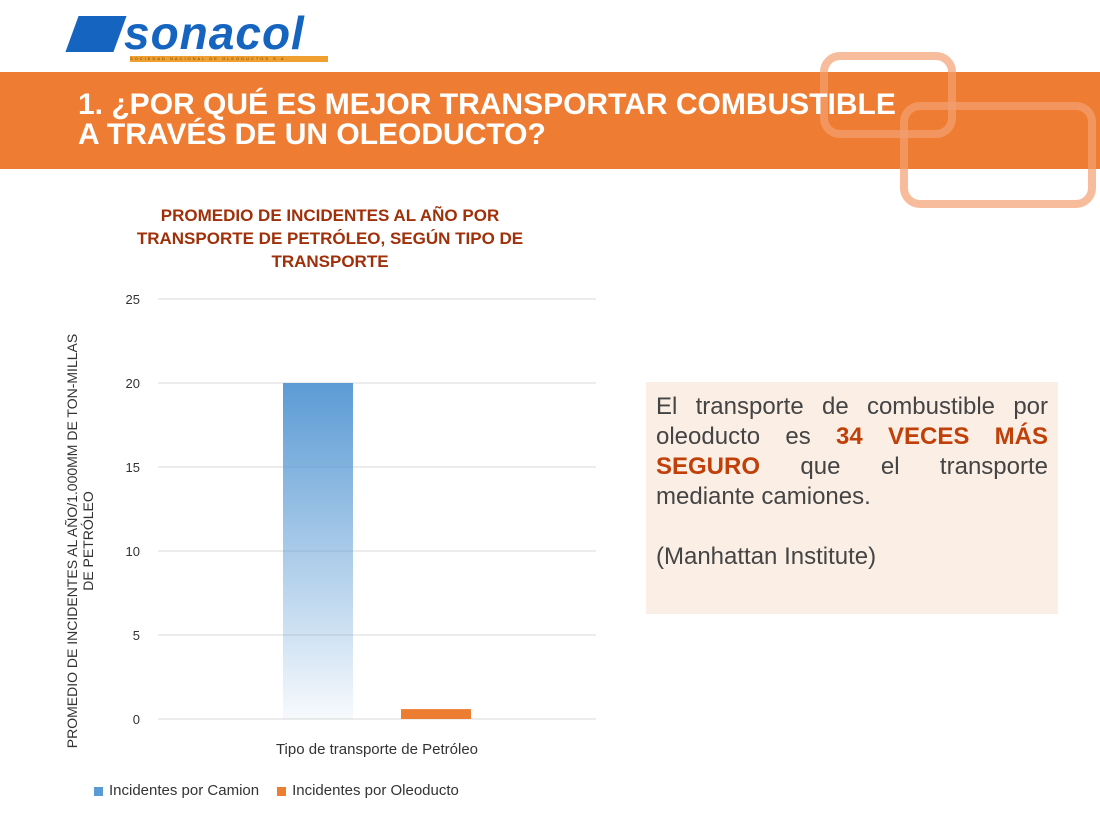 Image resolution: width=1100 pixels, height=825 pixels. I want to click on legend-item-oleoducto: Incidentes por Oleoducto, so click(368, 790).